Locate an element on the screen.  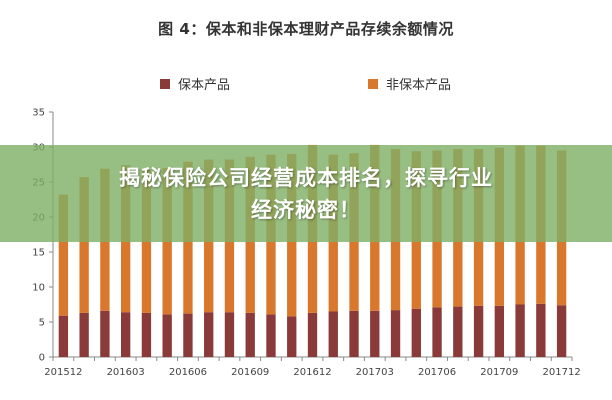
y-tick-label: 10 is located at coordinates (38, 288).